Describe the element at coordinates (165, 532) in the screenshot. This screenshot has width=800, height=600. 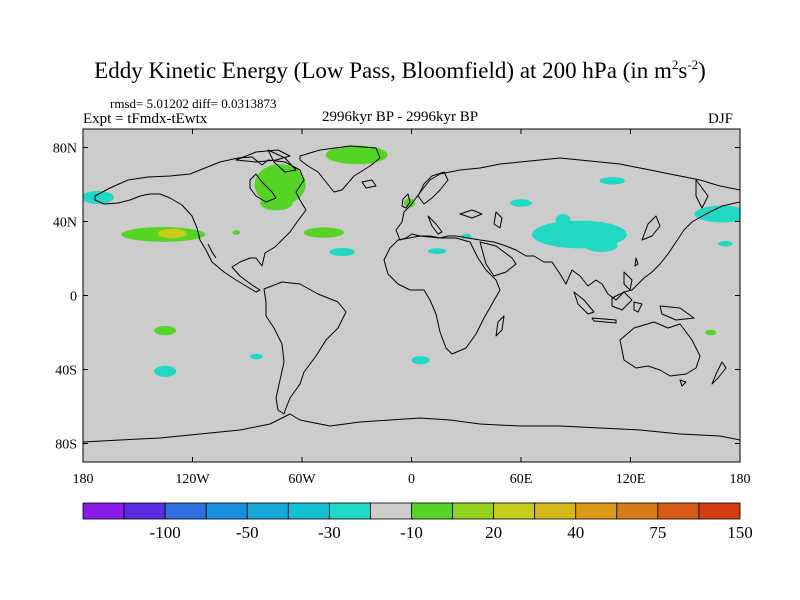
I see `colorbar-label: -100` at that location.